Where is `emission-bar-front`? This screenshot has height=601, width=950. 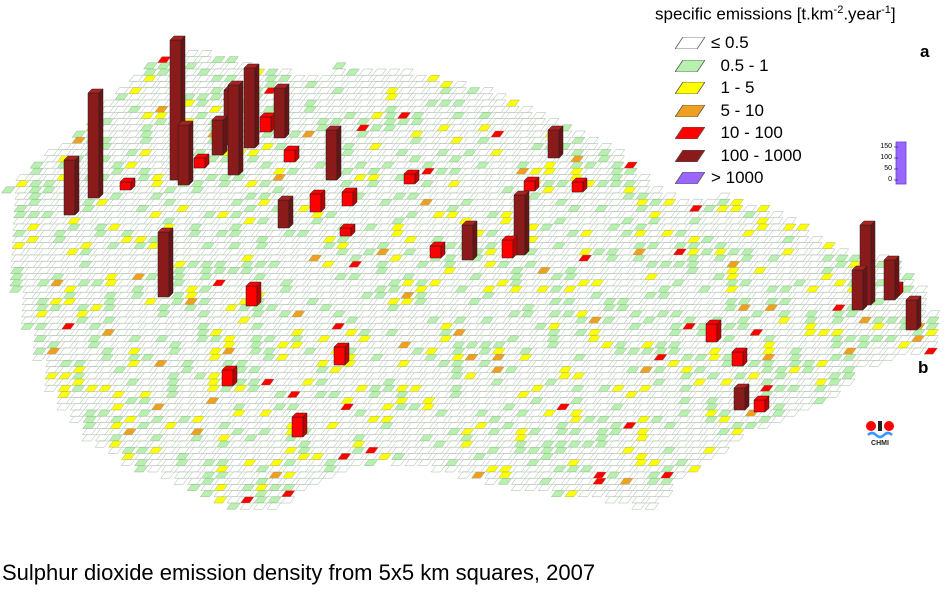
emission-bar-front is located at coordinates (737, 359).